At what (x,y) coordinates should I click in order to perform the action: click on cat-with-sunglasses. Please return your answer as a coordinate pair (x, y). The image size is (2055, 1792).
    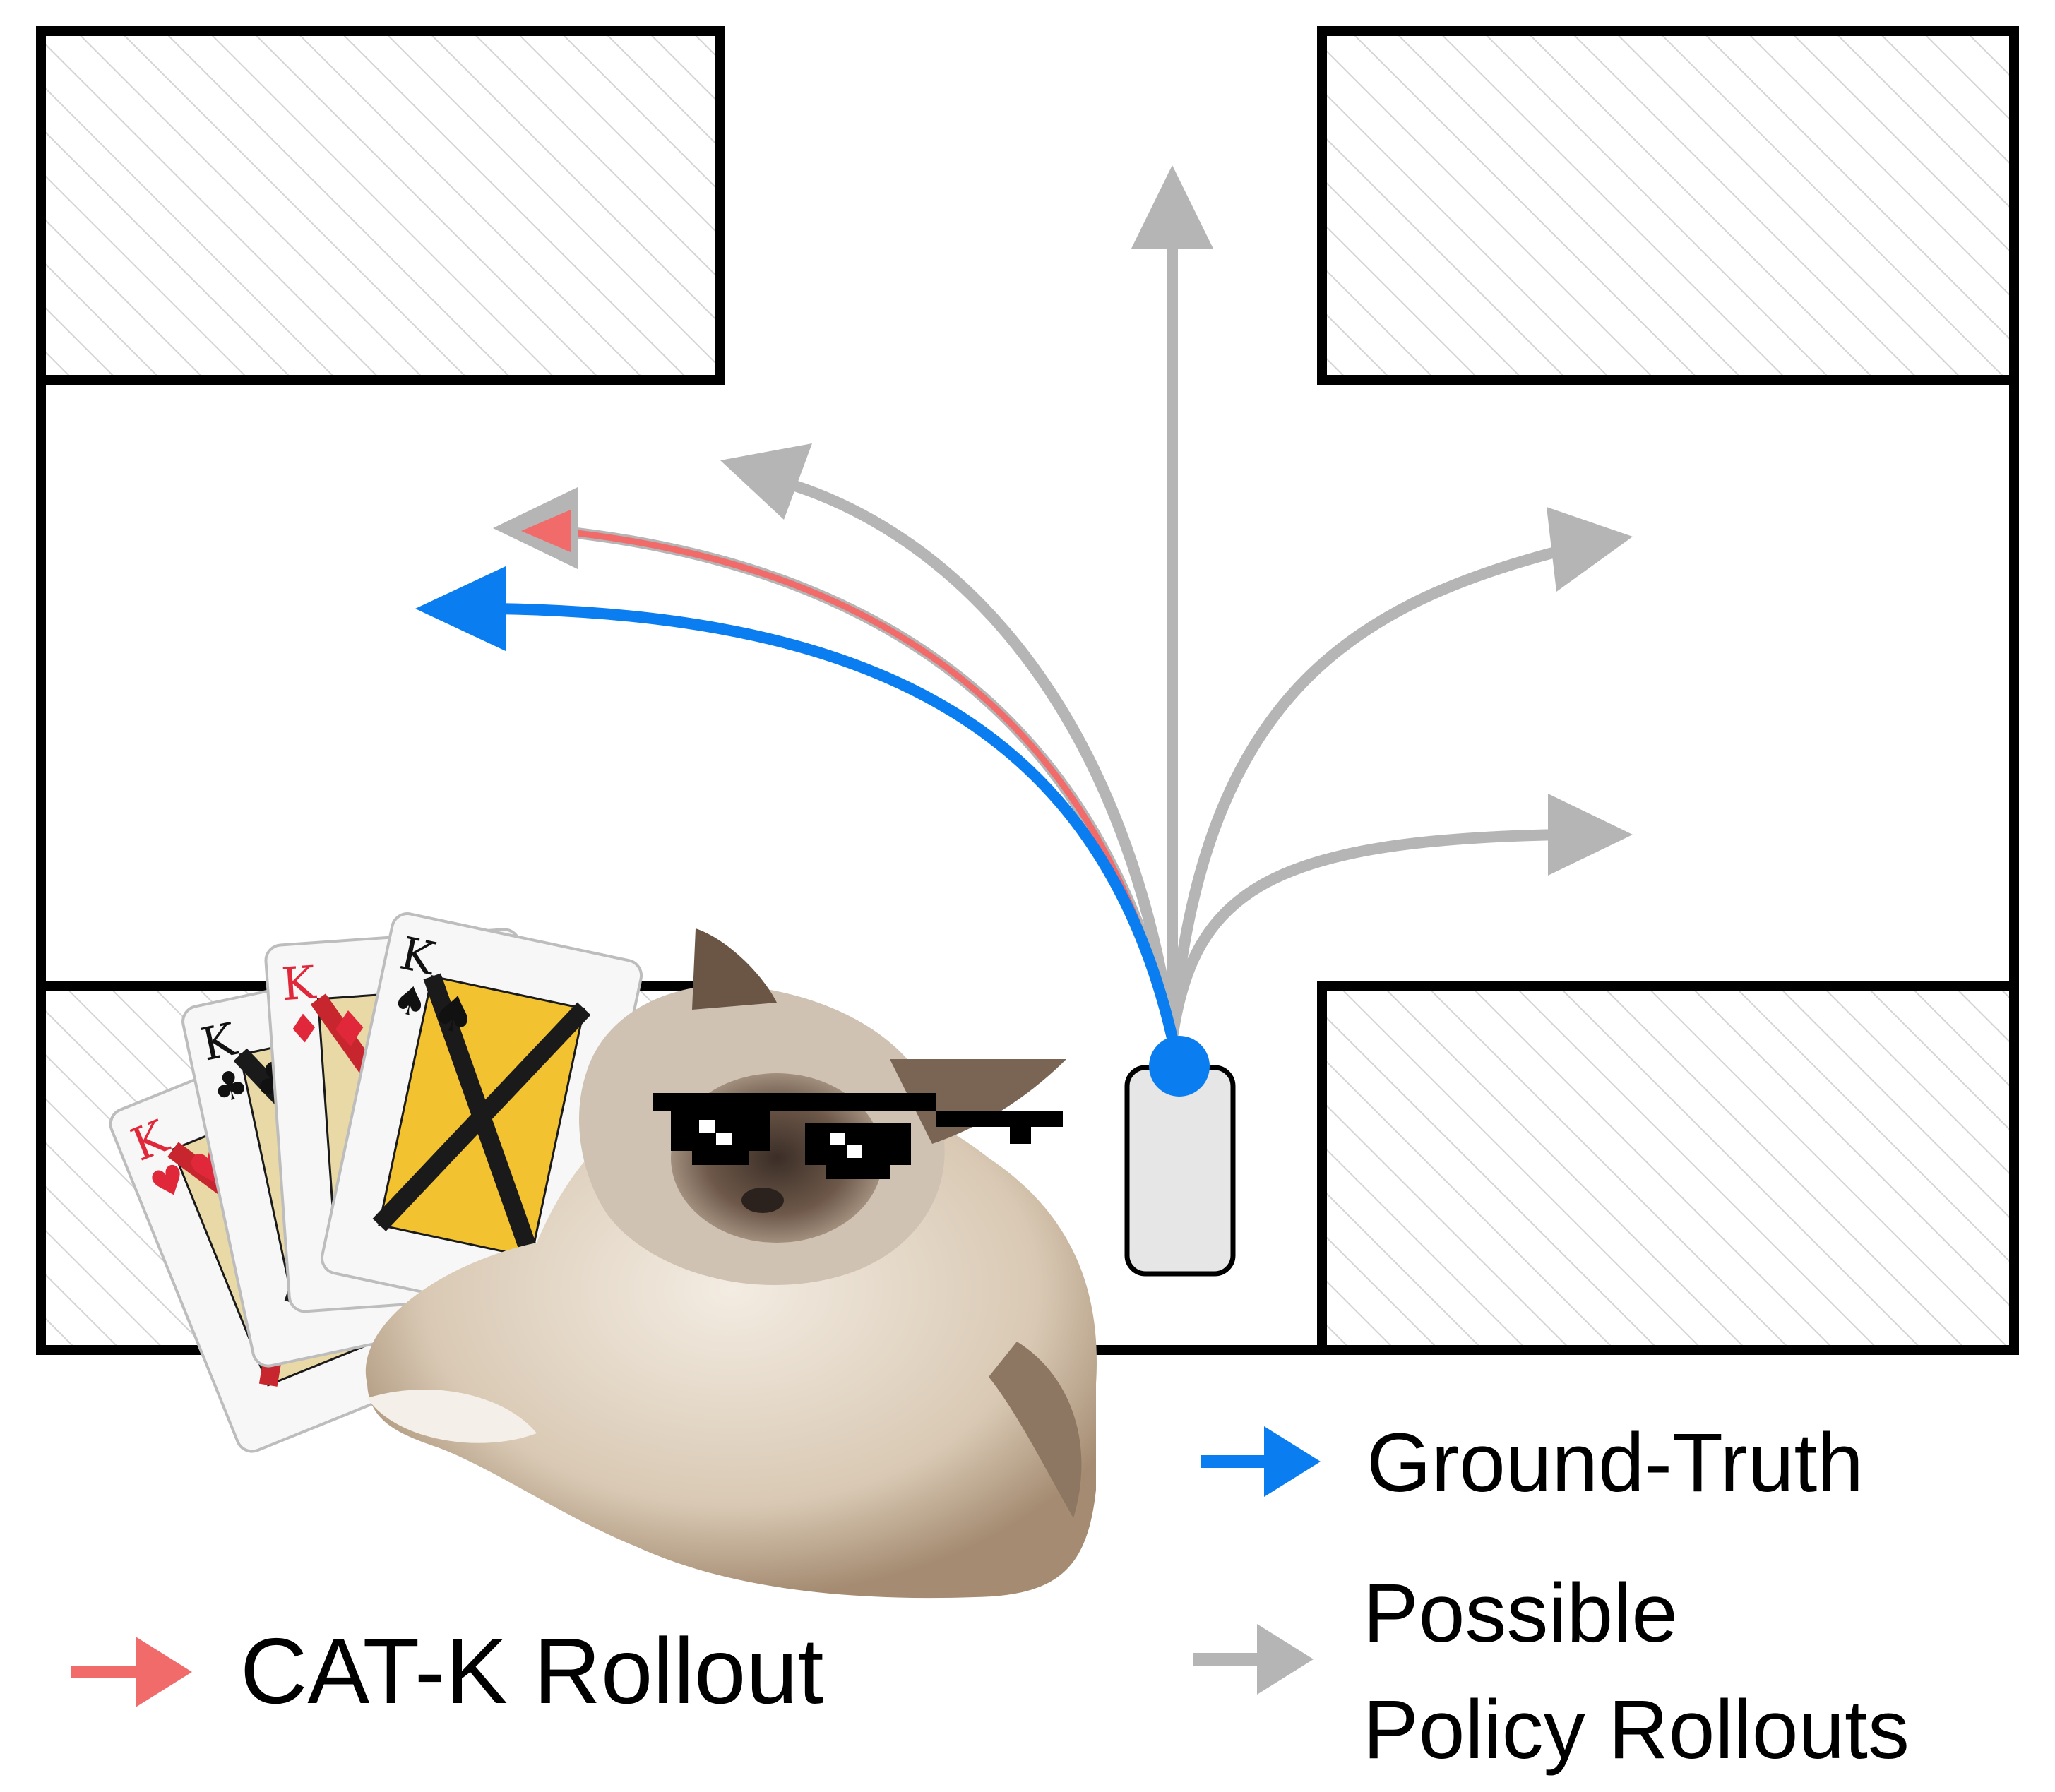
    Looking at the image, I should click on (731, 1263).